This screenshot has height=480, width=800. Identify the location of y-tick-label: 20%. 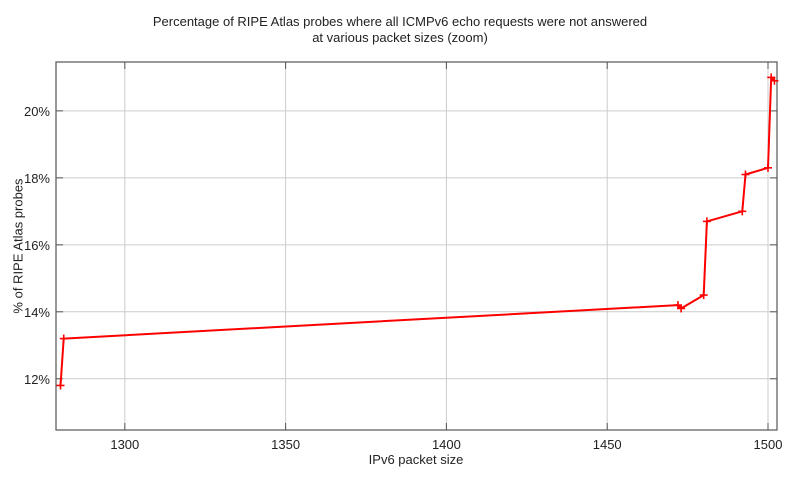
(37, 111).